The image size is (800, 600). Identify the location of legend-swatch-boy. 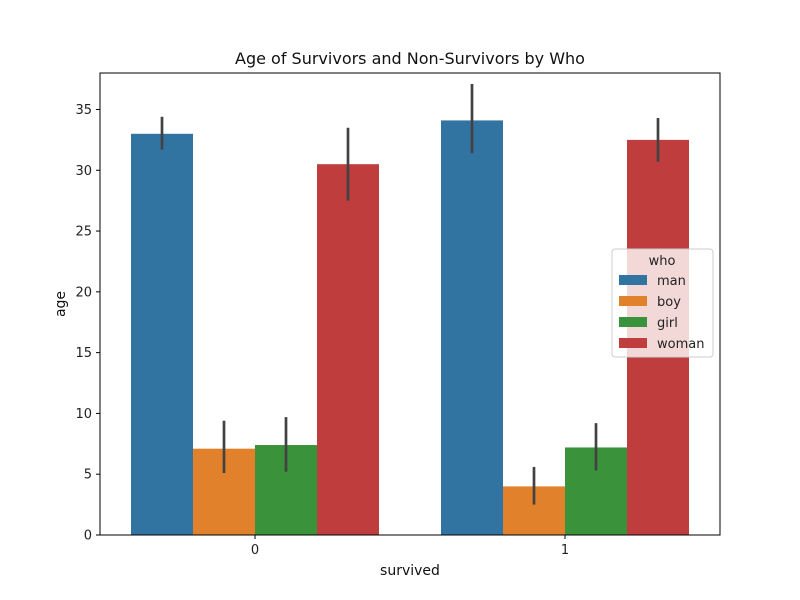
(633, 301).